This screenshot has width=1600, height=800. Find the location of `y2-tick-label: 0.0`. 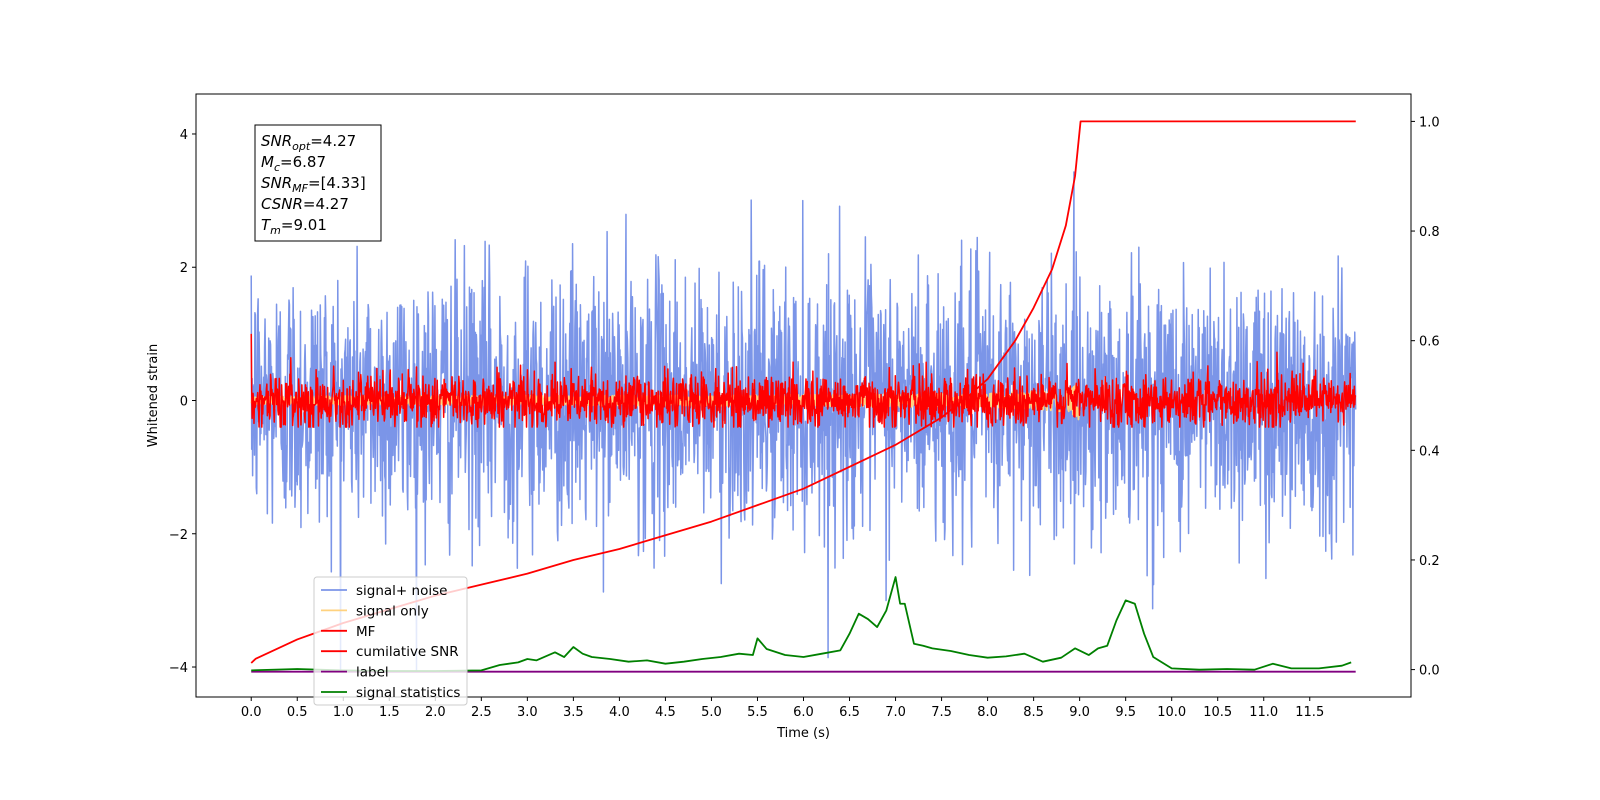

y2-tick-label: 0.0 is located at coordinates (1429, 671).